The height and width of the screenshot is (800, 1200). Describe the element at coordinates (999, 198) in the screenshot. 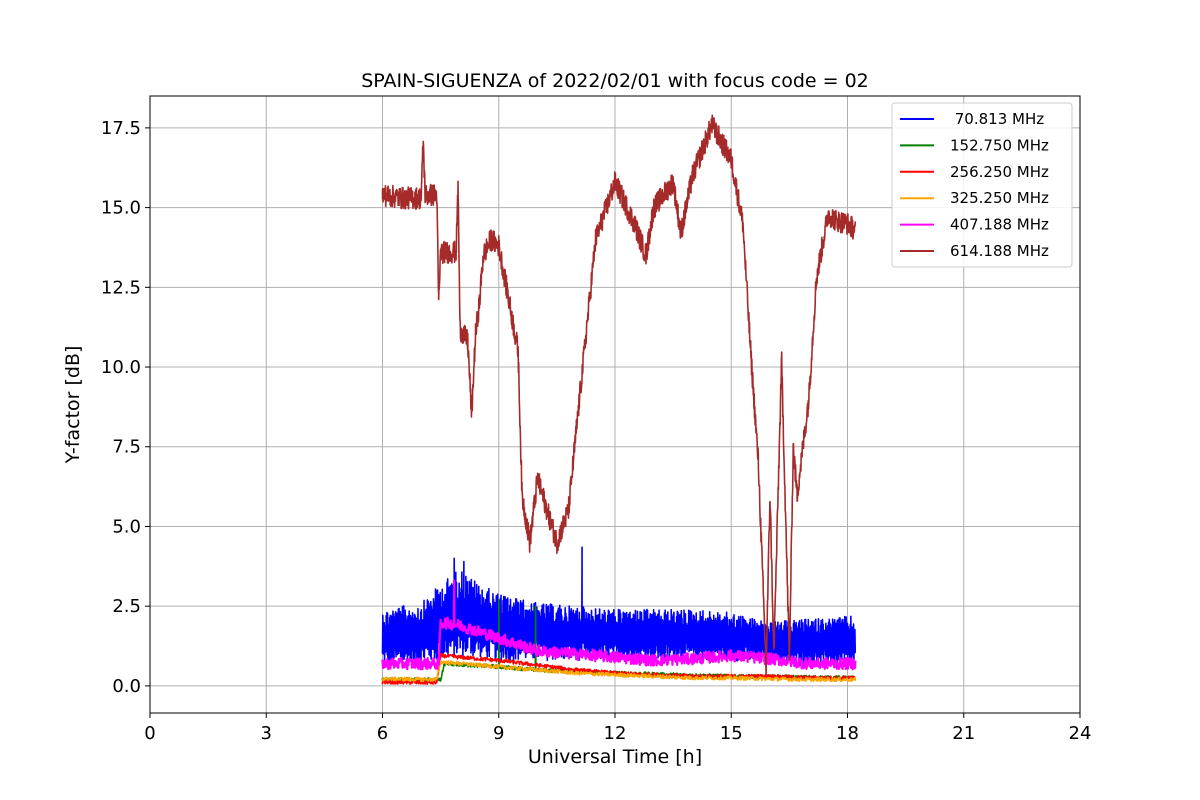

I see `legend-label: 325.250 MHz` at that location.